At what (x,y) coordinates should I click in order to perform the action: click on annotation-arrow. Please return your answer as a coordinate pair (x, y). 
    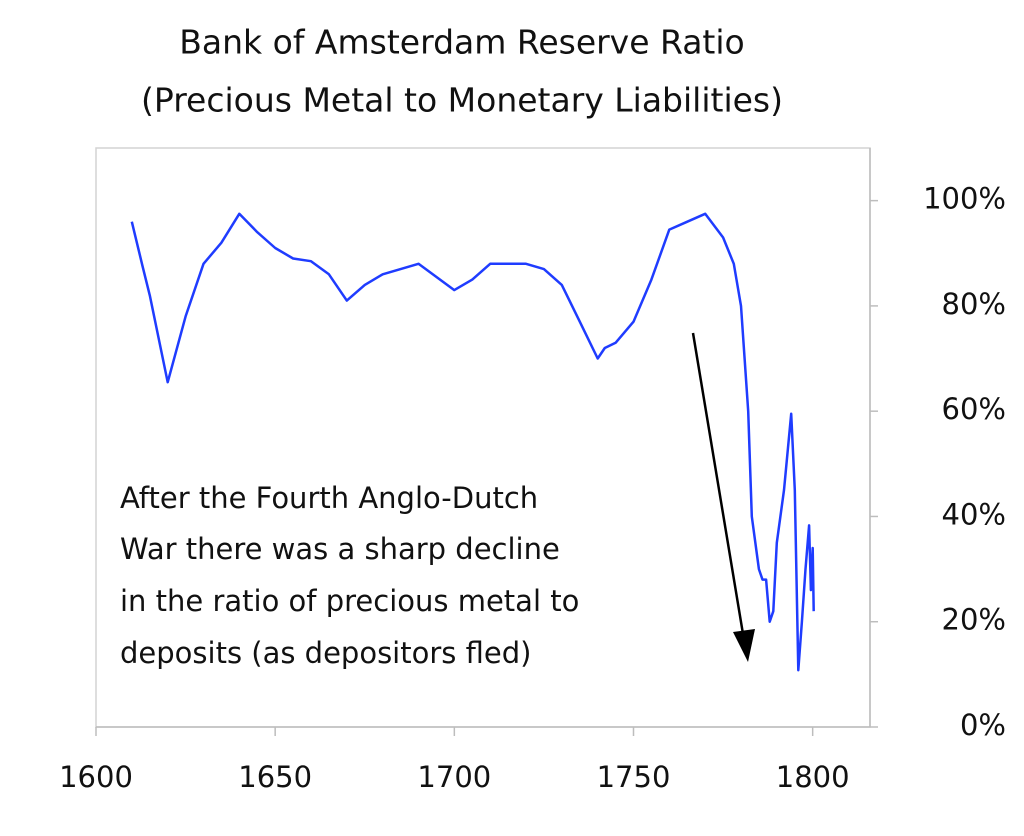
    Looking at the image, I should click on (723, 497).